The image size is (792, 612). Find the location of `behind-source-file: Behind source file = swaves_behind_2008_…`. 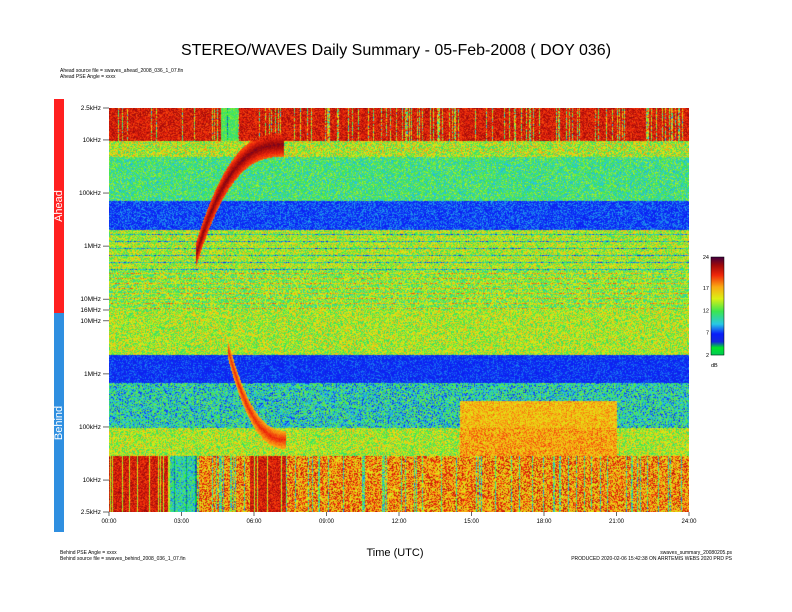

behind-source-file: Behind source file = swaves_behind_2008_… is located at coordinates (123, 559).